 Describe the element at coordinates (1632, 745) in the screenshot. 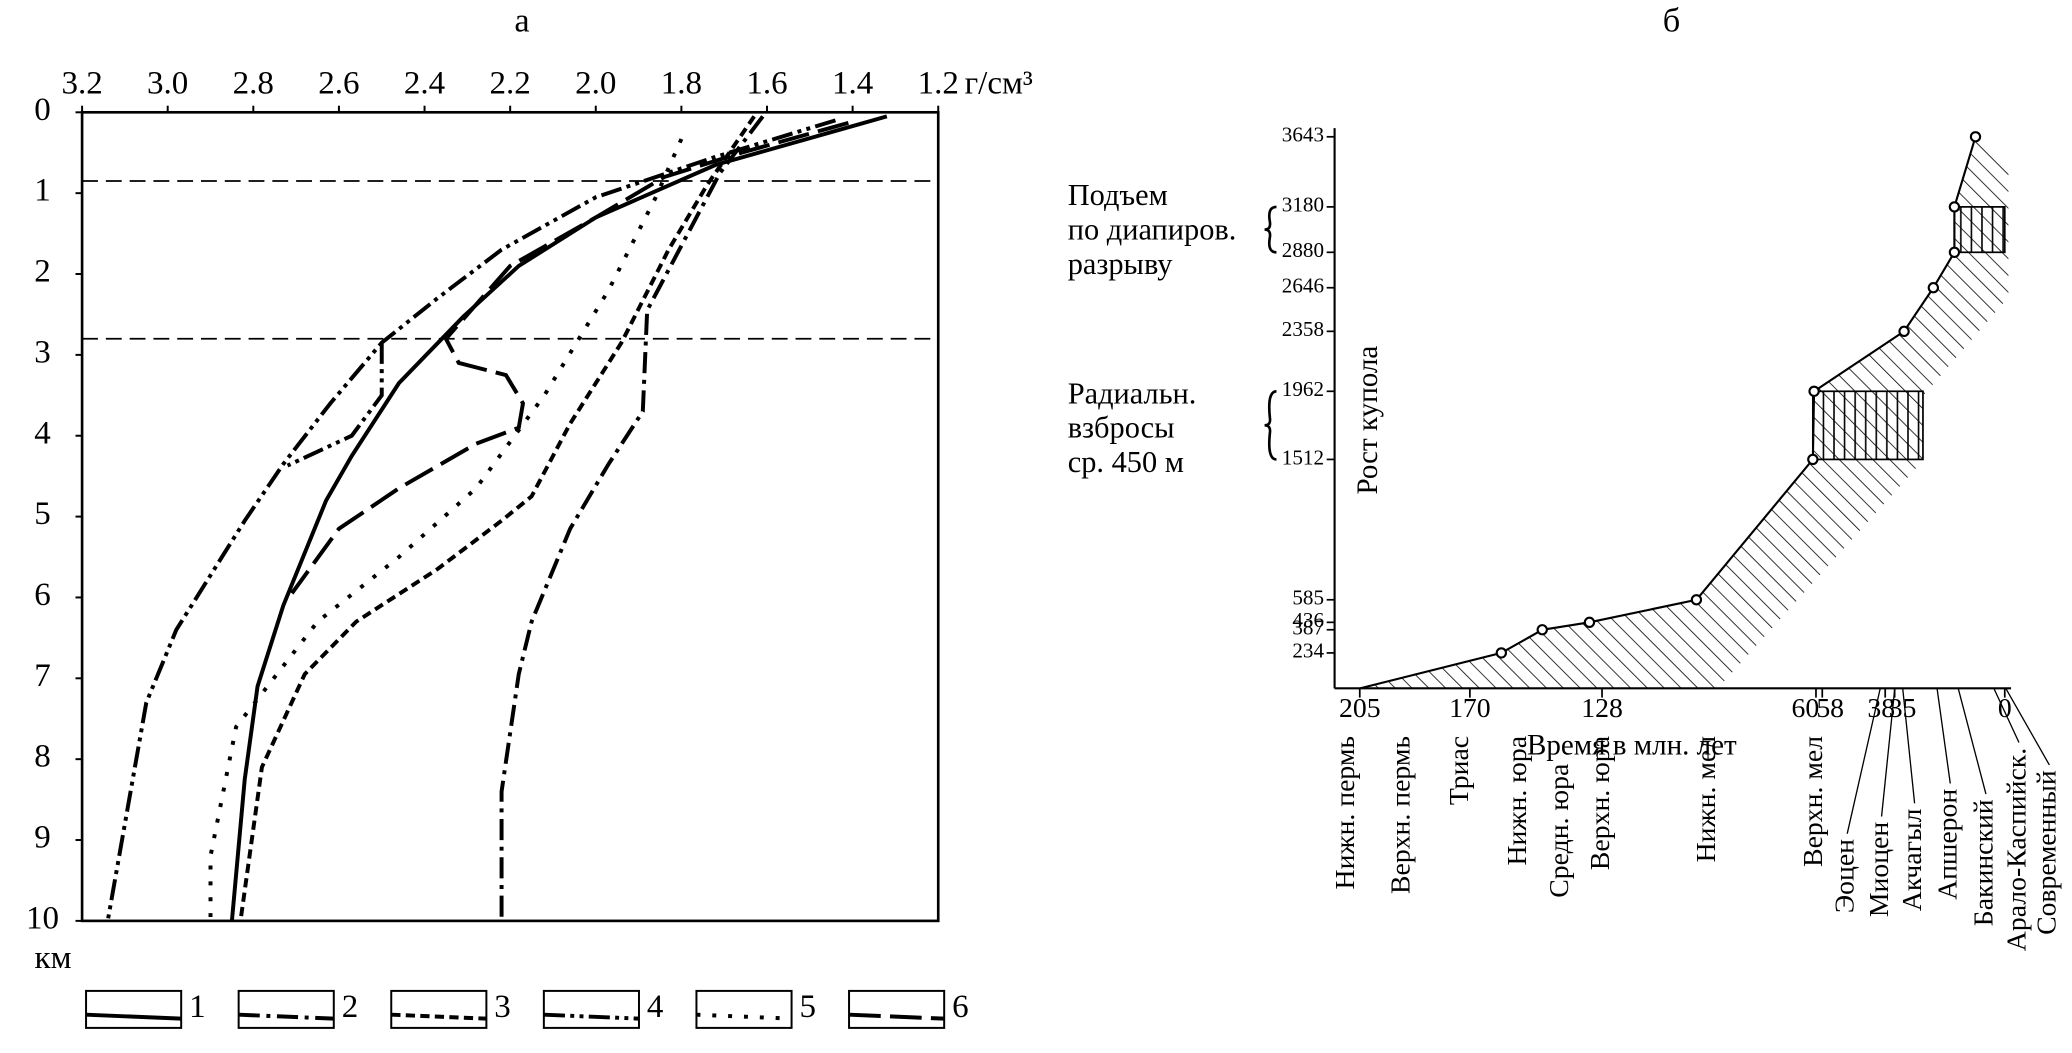

I see `x-axis-label: Время в млн. лет` at that location.